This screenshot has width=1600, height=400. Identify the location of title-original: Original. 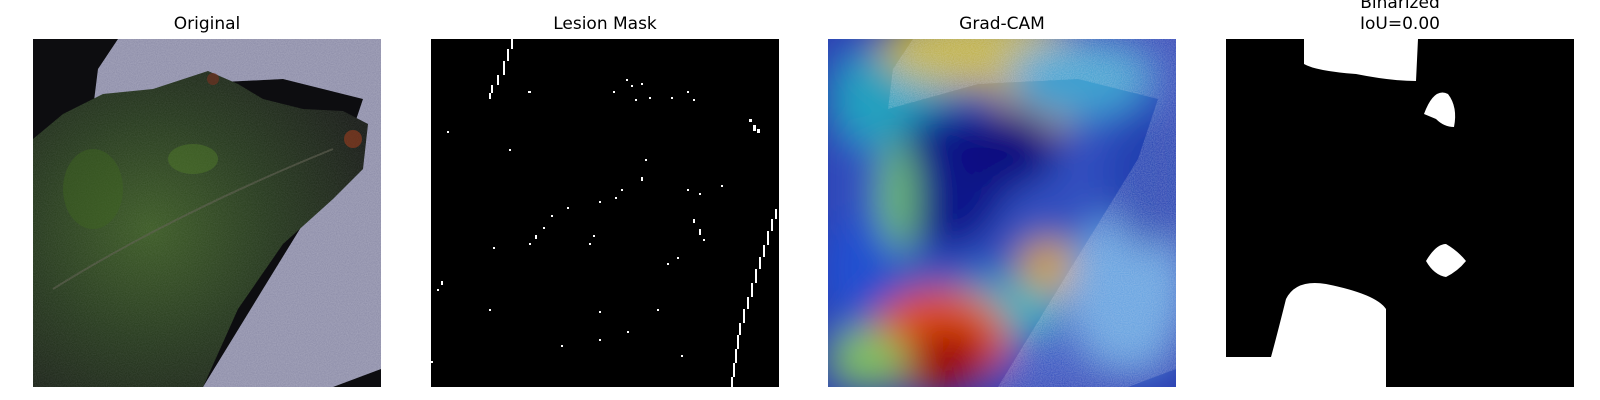
(207, 24).